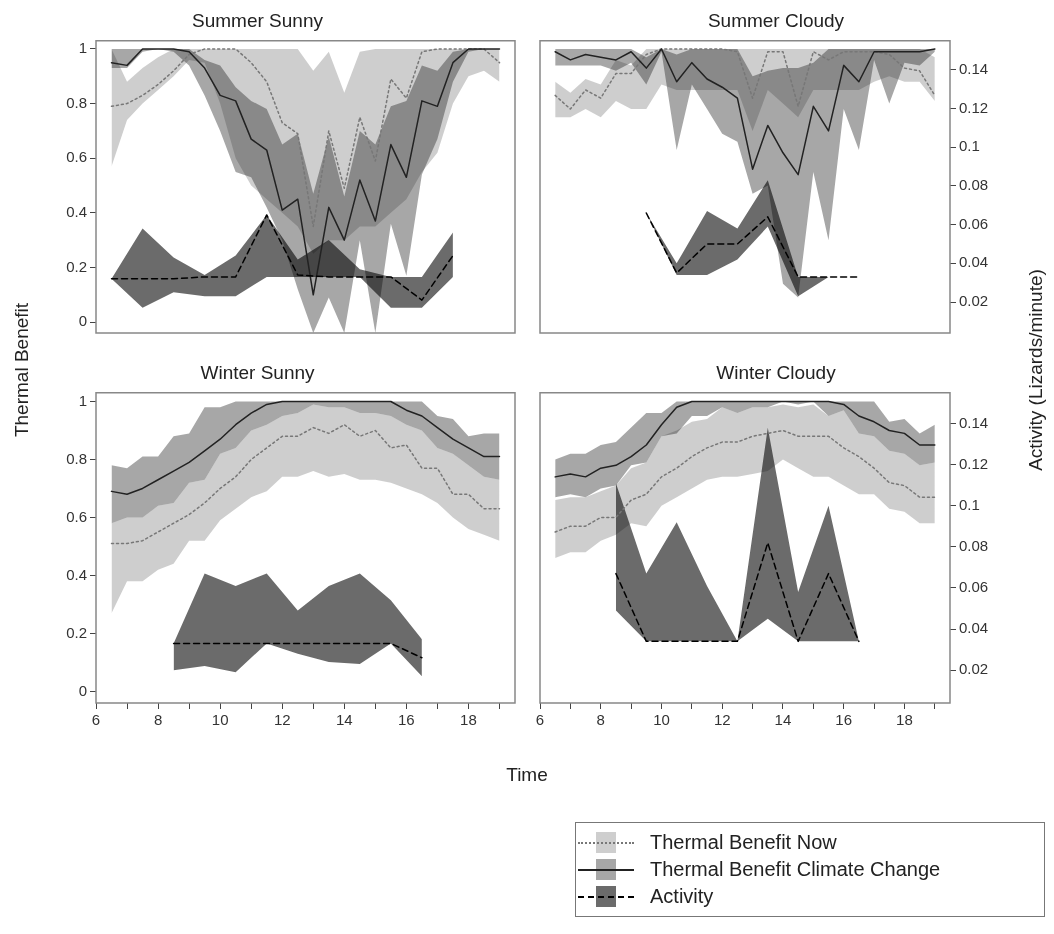  Describe the element at coordinates (258, 372) in the screenshot. I see `chart-title: Winter Sunny` at that location.